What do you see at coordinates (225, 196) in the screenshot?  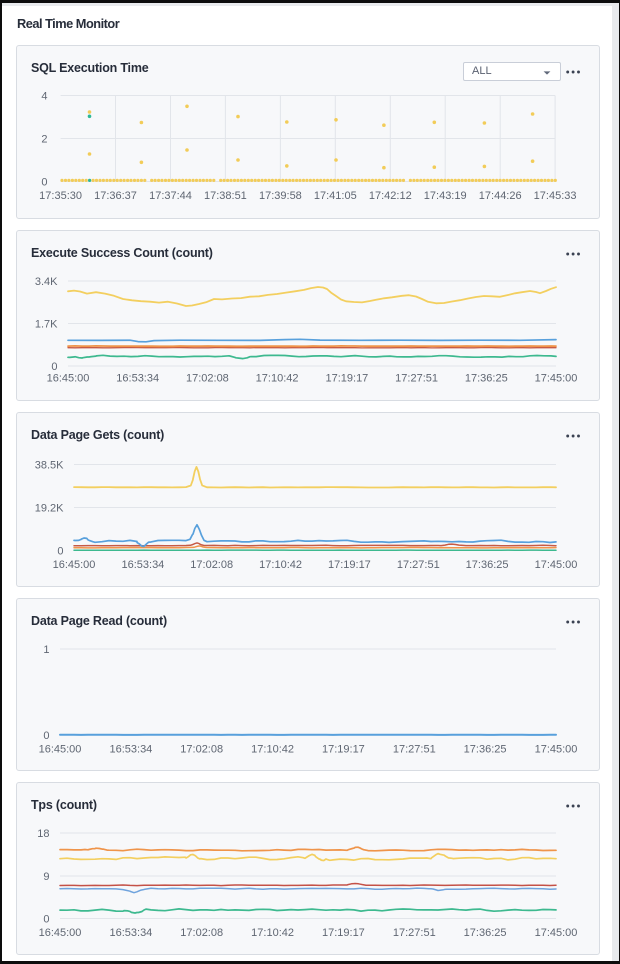 I see `svg-text: 17:38:51` at bounding box center [225, 196].